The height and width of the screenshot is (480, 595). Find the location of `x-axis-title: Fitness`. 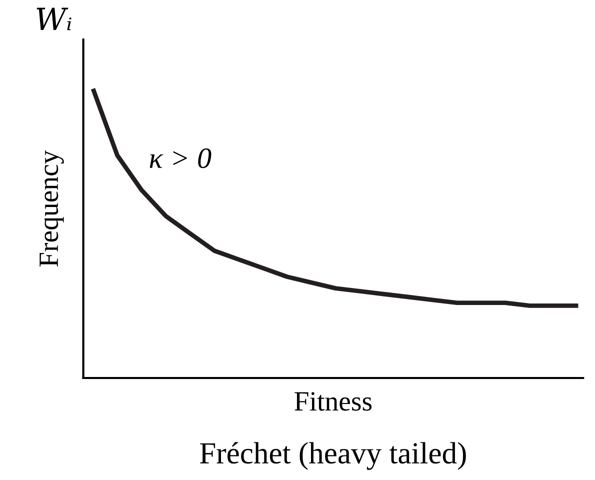

x-axis-title: Fitness is located at coordinates (333, 401).